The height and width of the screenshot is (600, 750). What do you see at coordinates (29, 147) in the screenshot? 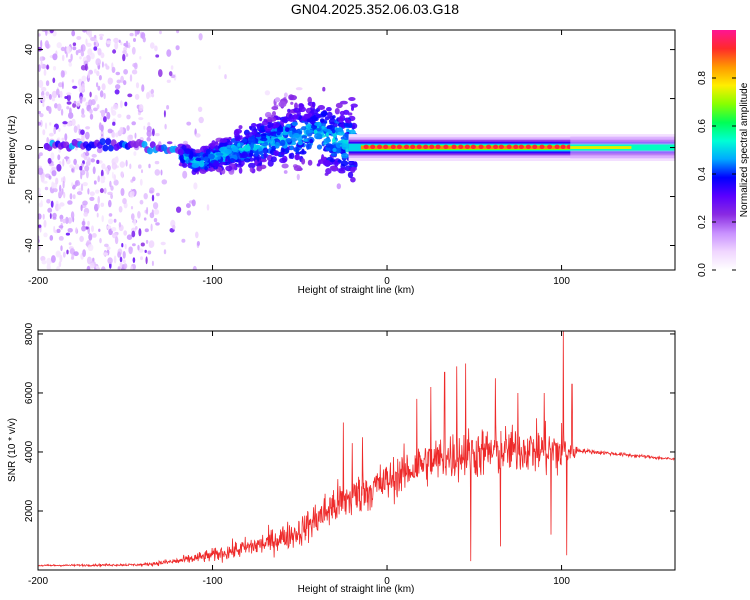
I see `y-tick-label: 0` at bounding box center [29, 147].